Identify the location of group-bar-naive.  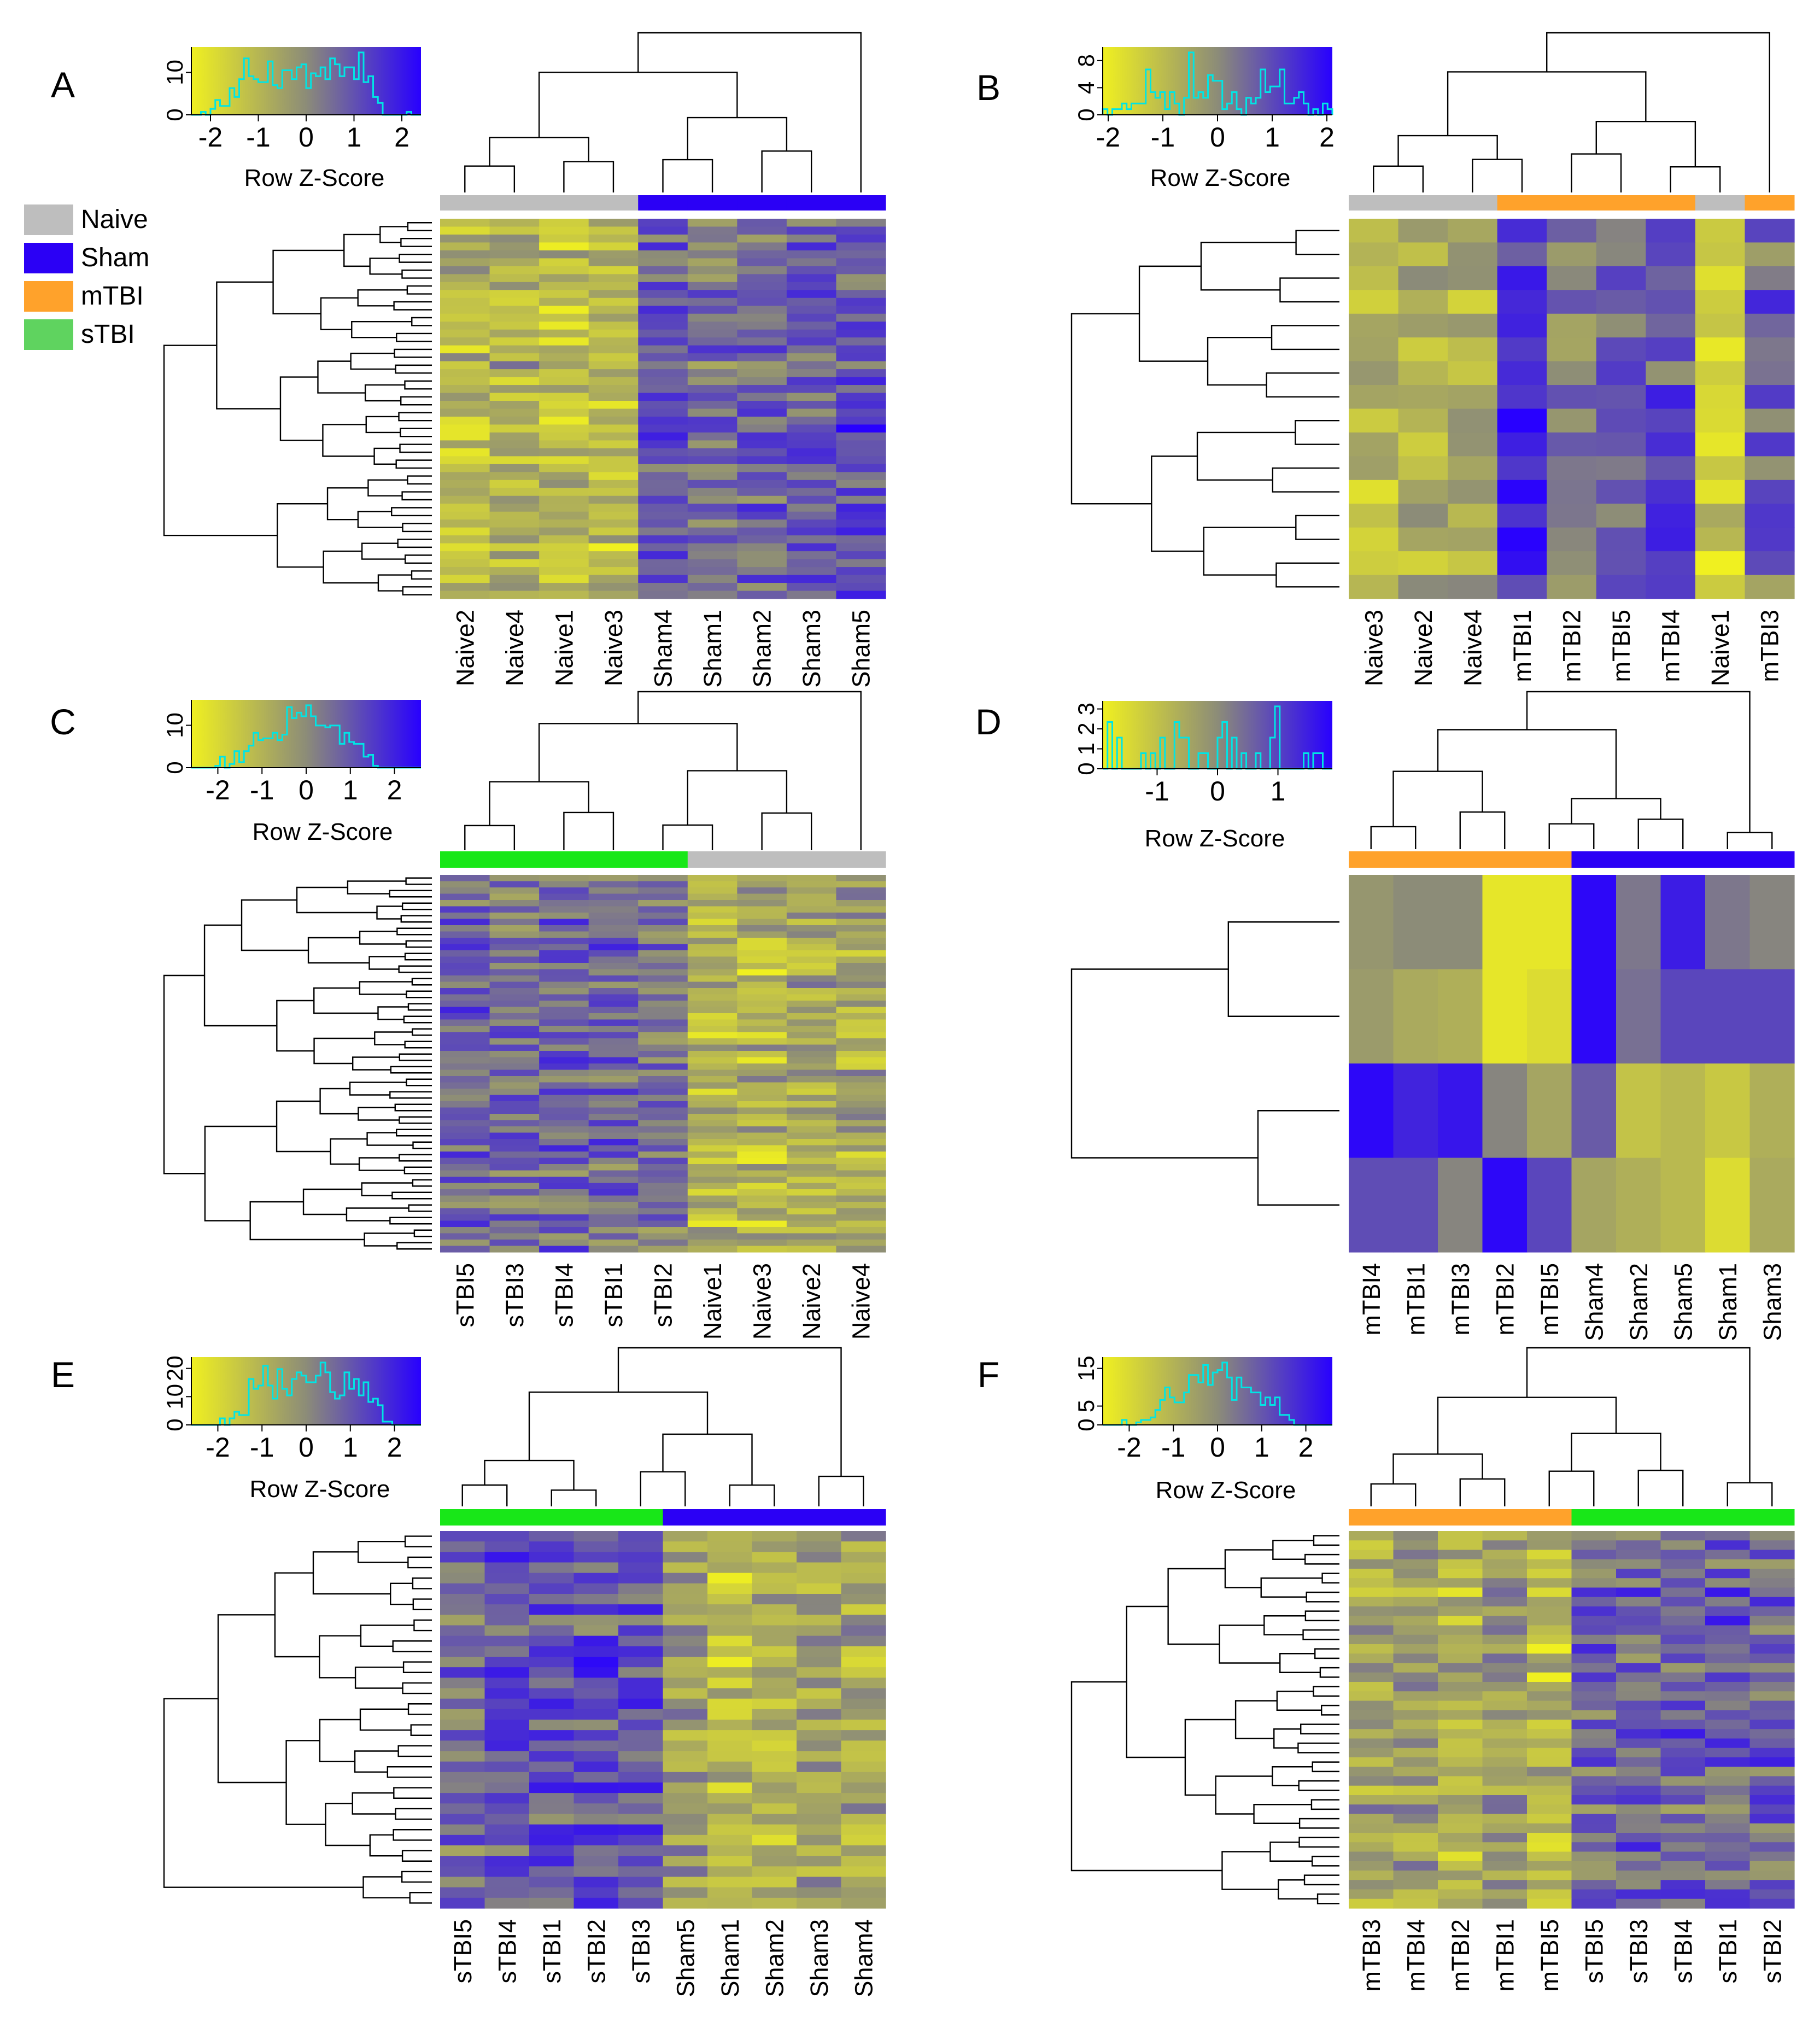
(1473, 203).